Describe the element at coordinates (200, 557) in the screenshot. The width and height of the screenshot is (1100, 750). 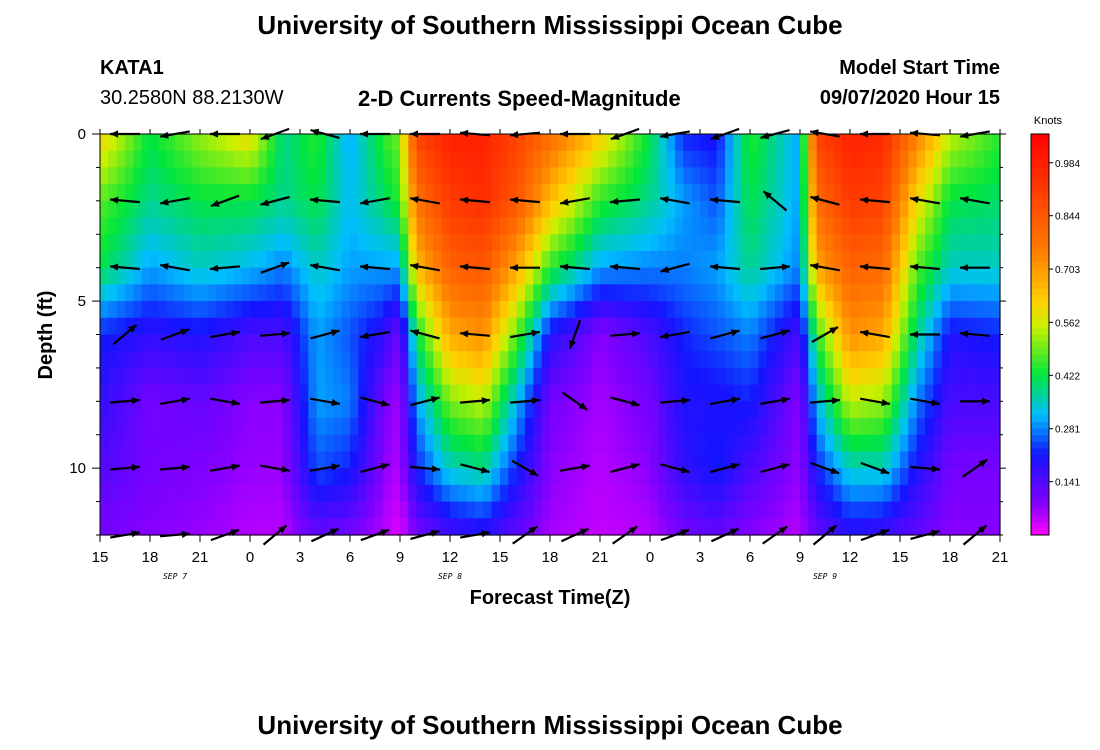
I see `x-tick-label: 21` at that location.